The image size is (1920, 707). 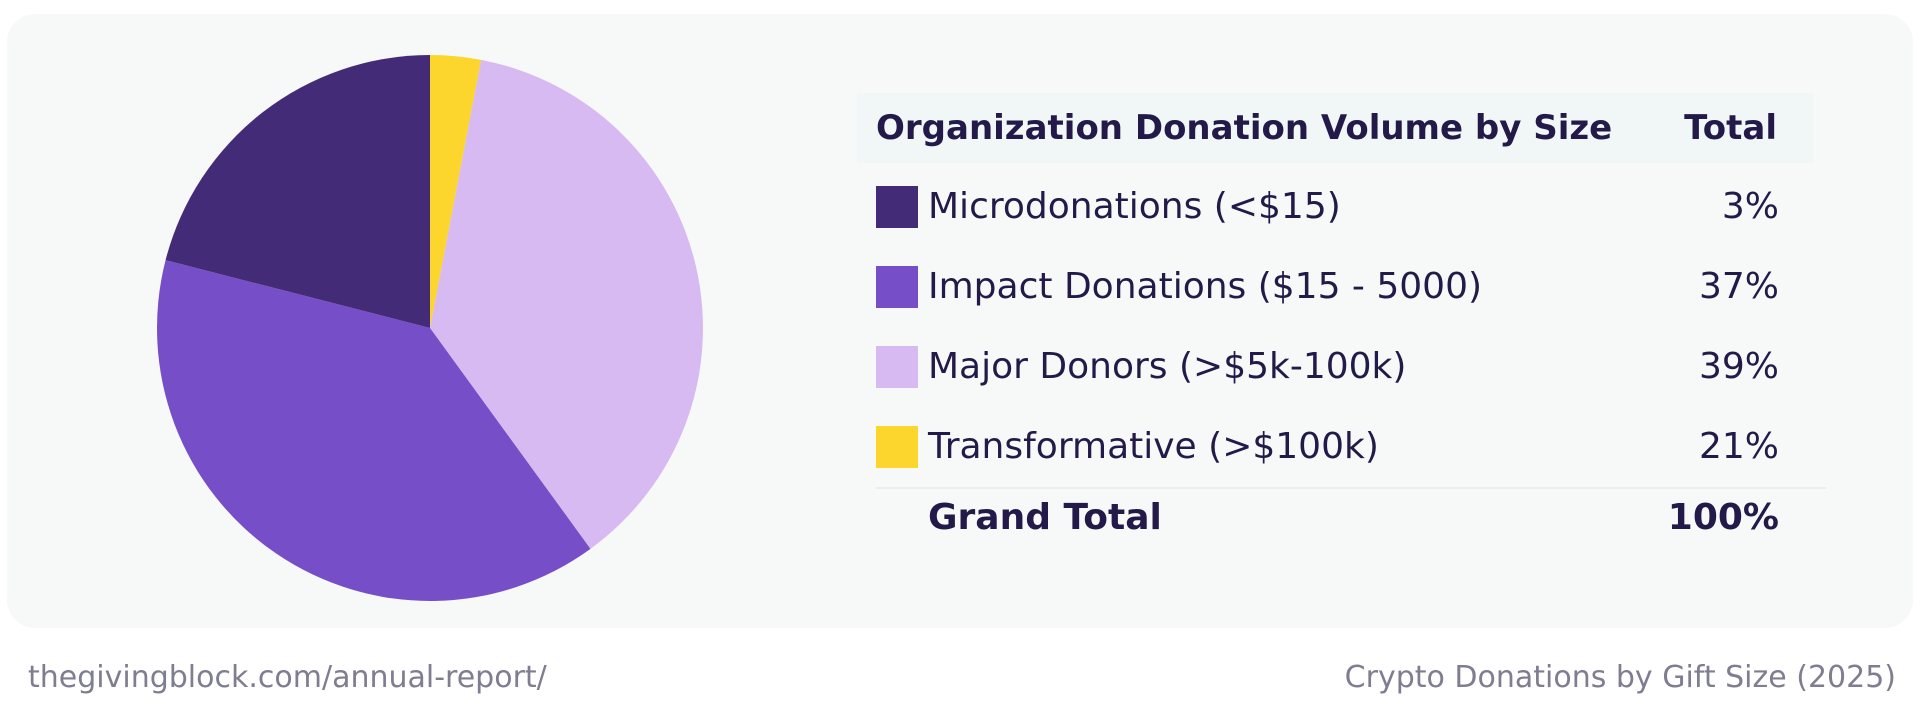 I want to click on grand-total-value: 100%, so click(x=1723, y=517).